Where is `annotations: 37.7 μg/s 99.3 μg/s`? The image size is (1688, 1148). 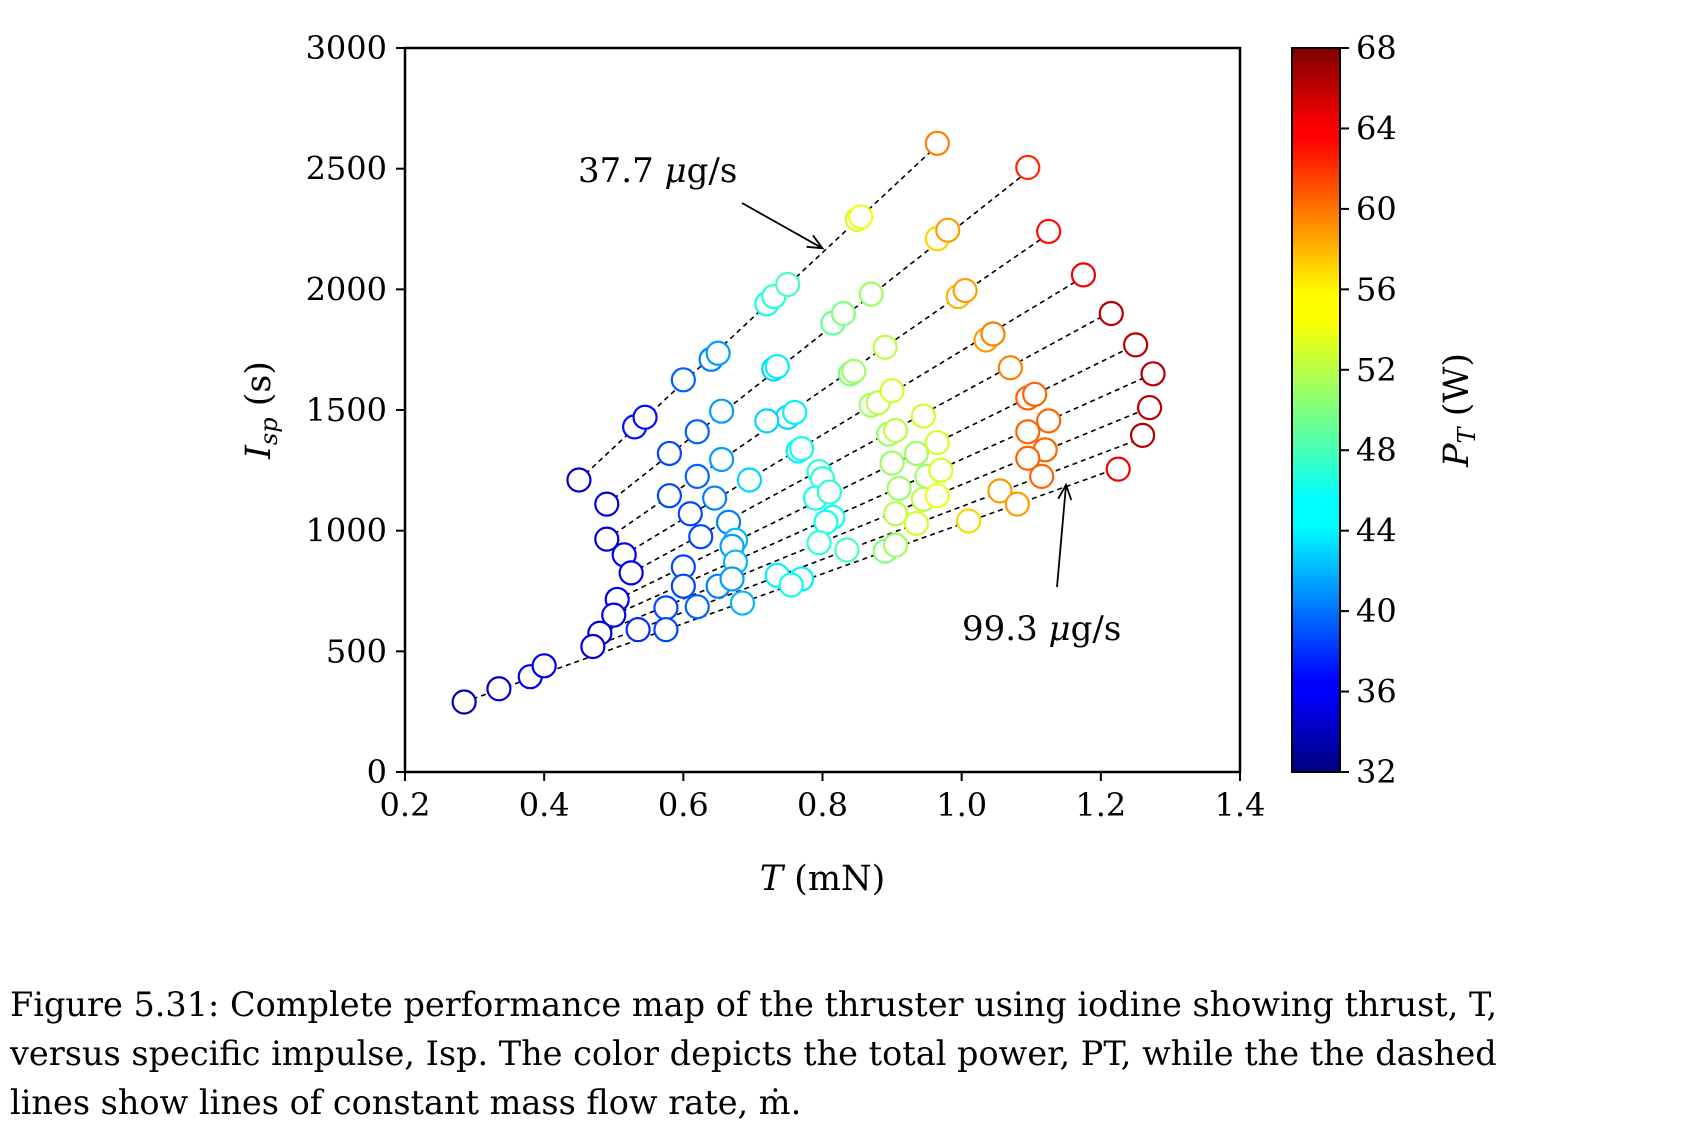 annotations: 37.7 μg/s 99.3 μg/s is located at coordinates (849, 400).